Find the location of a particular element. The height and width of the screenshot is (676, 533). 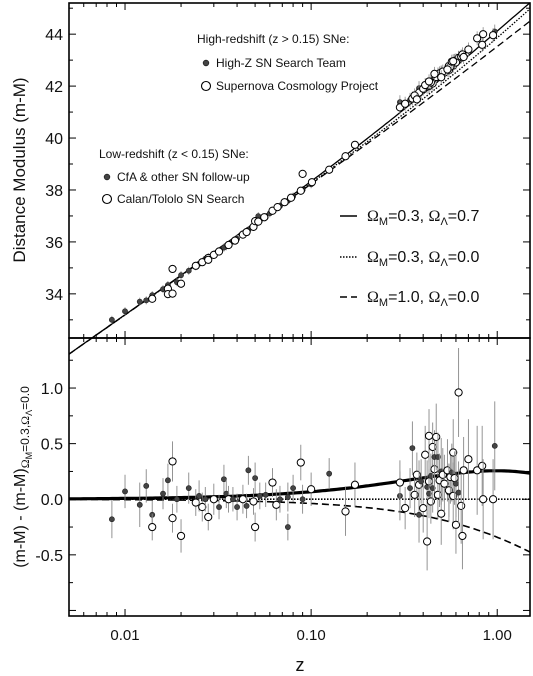

bottom-y-tick-label: 0.5 is located at coordinates (52, 445).